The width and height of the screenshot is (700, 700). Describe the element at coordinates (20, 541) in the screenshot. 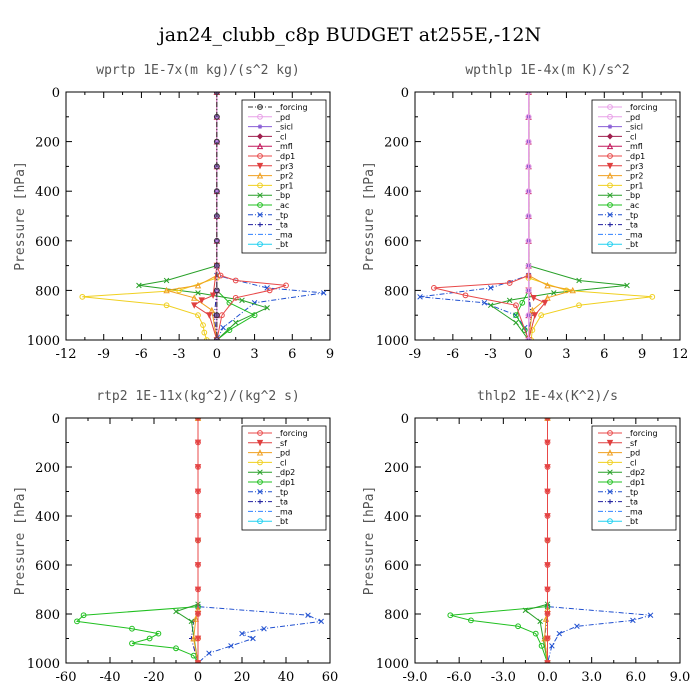

I see `y-axis-label: Pressure [hPa]` at that location.